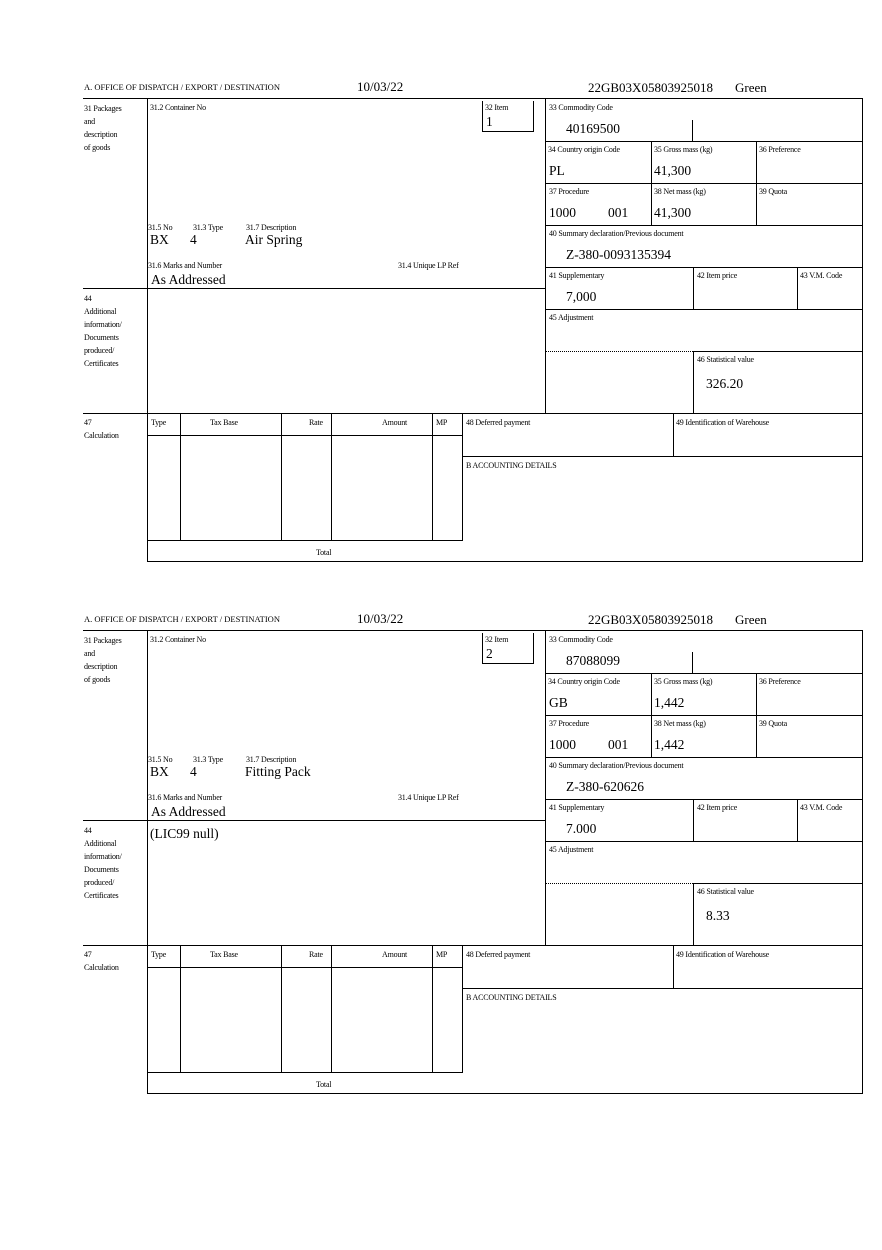  Describe the element at coordinates (103, 640) in the screenshot. I see `packages-label: 31 Packages` at that location.